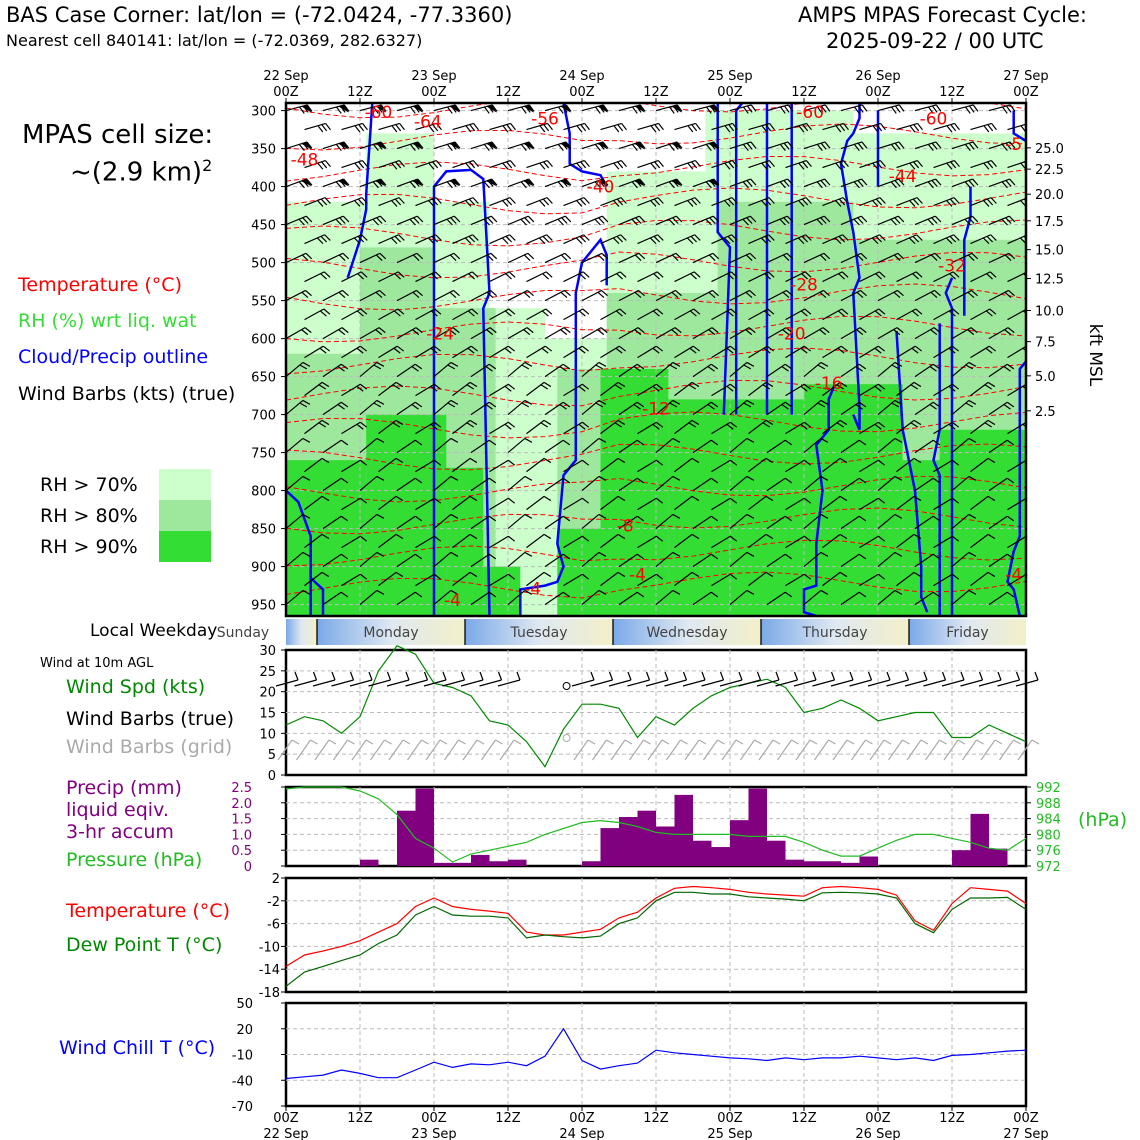 The width and height of the screenshot is (1140, 1140). Describe the element at coordinates (141, 172) in the screenshot. I see `cell-size-value: ~(2.9 km)2` at that location.